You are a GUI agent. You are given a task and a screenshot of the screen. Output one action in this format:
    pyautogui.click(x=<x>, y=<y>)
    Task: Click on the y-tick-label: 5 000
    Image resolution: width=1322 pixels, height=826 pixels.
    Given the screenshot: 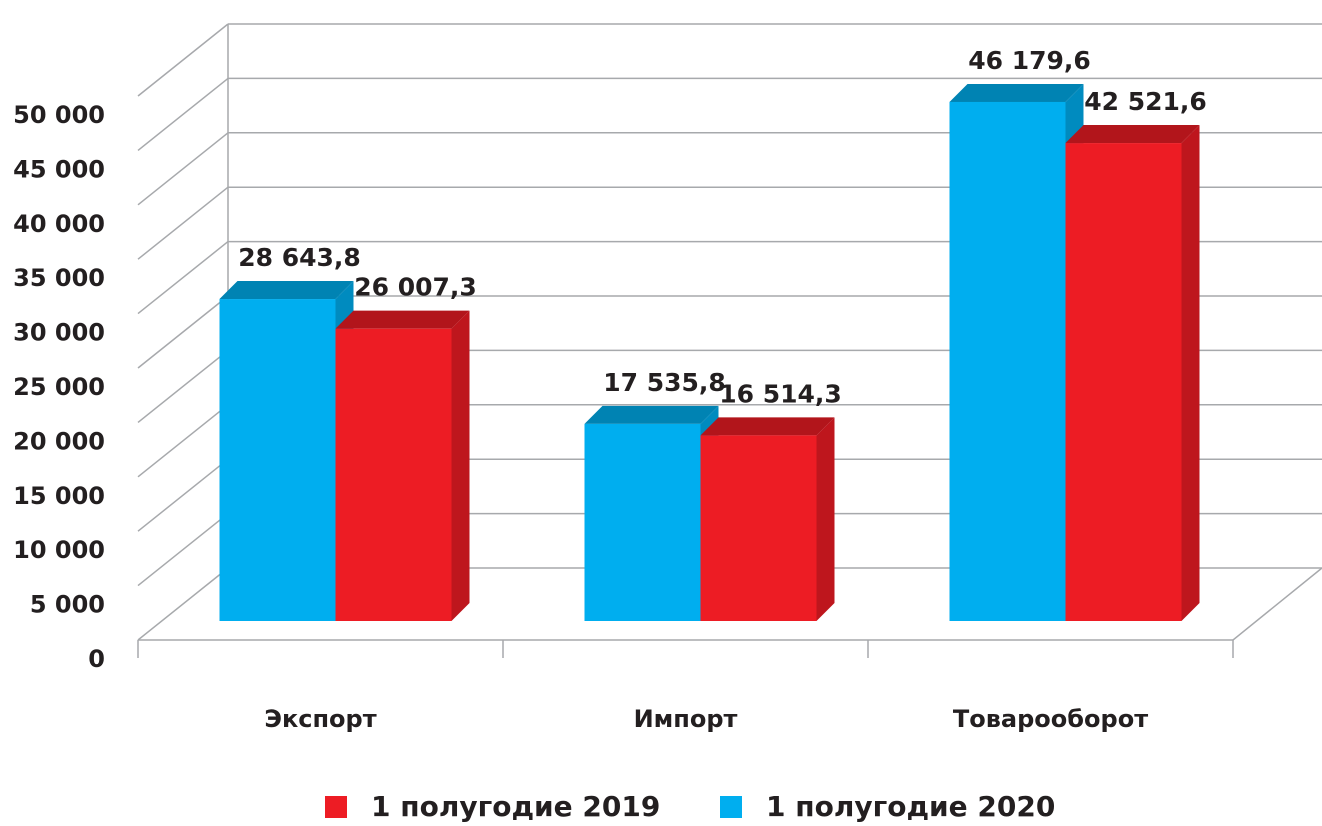 What is the action you would take?
    pyautogui.click(x=67, y=605)
    